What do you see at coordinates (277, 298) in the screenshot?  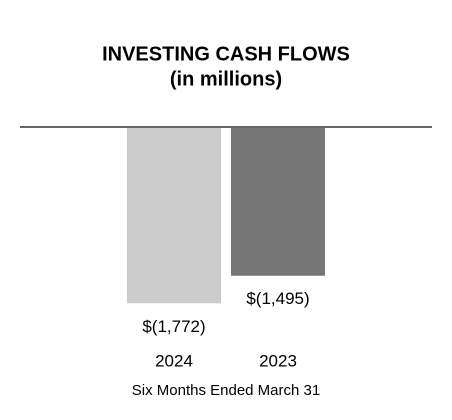 I see `value-label: $(1,495)` at bounding box center [277, 298].